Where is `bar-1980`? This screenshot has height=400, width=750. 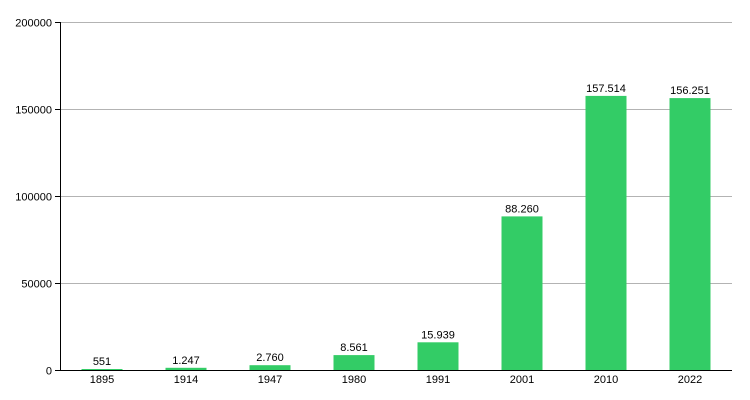
bar-1980 is located at coordinates (354, 362).